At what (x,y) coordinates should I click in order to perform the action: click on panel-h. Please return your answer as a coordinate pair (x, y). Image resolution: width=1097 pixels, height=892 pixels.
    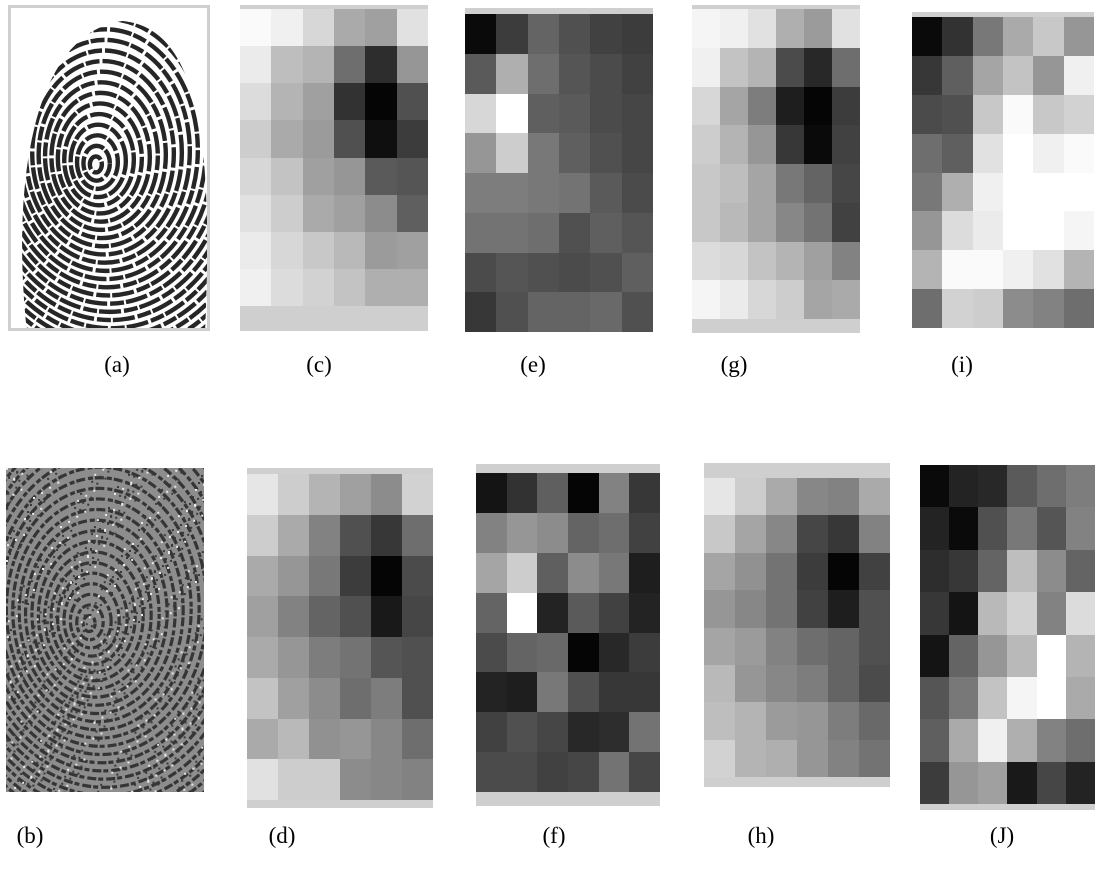
    Looking at the image, I should click on (797, 625).